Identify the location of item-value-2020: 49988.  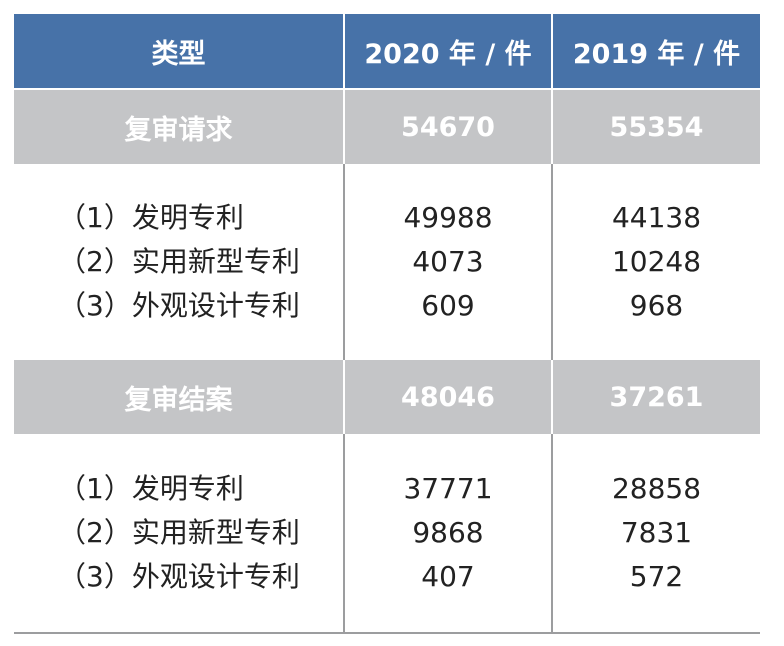
(448, 217).